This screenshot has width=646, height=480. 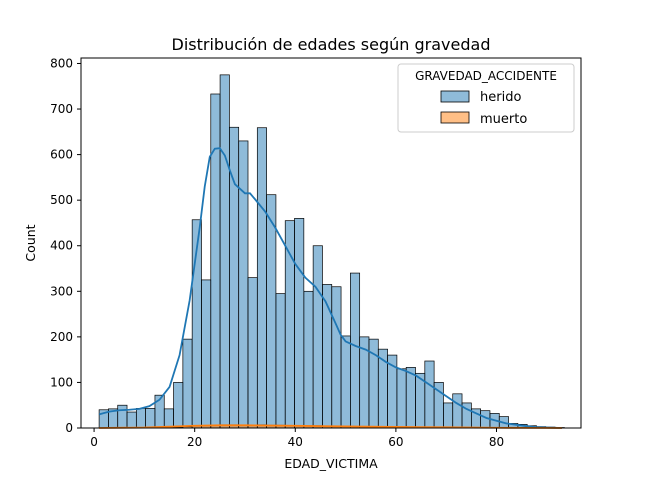 I want to click on y-tick-label: 800, so click(x=61, y=63).